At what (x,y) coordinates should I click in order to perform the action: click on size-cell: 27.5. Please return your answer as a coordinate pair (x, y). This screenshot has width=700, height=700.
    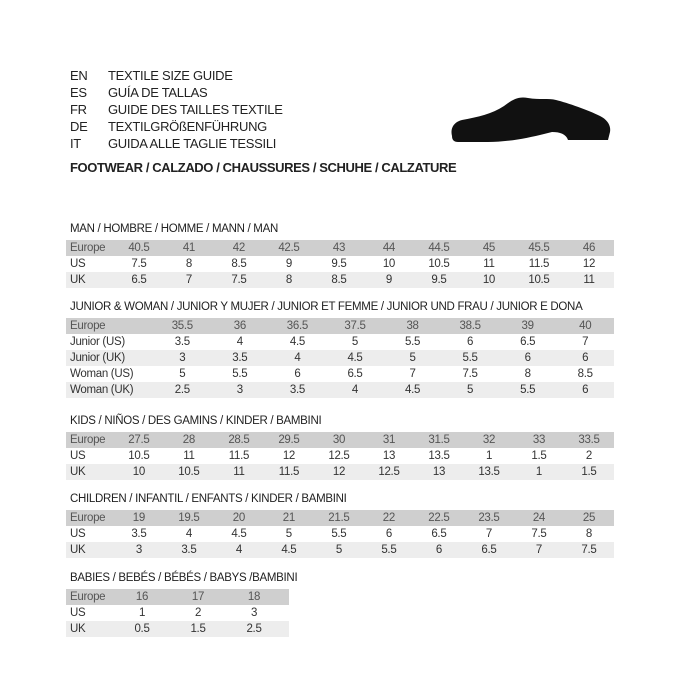
    Looking at the image, I should click on (138, 440).